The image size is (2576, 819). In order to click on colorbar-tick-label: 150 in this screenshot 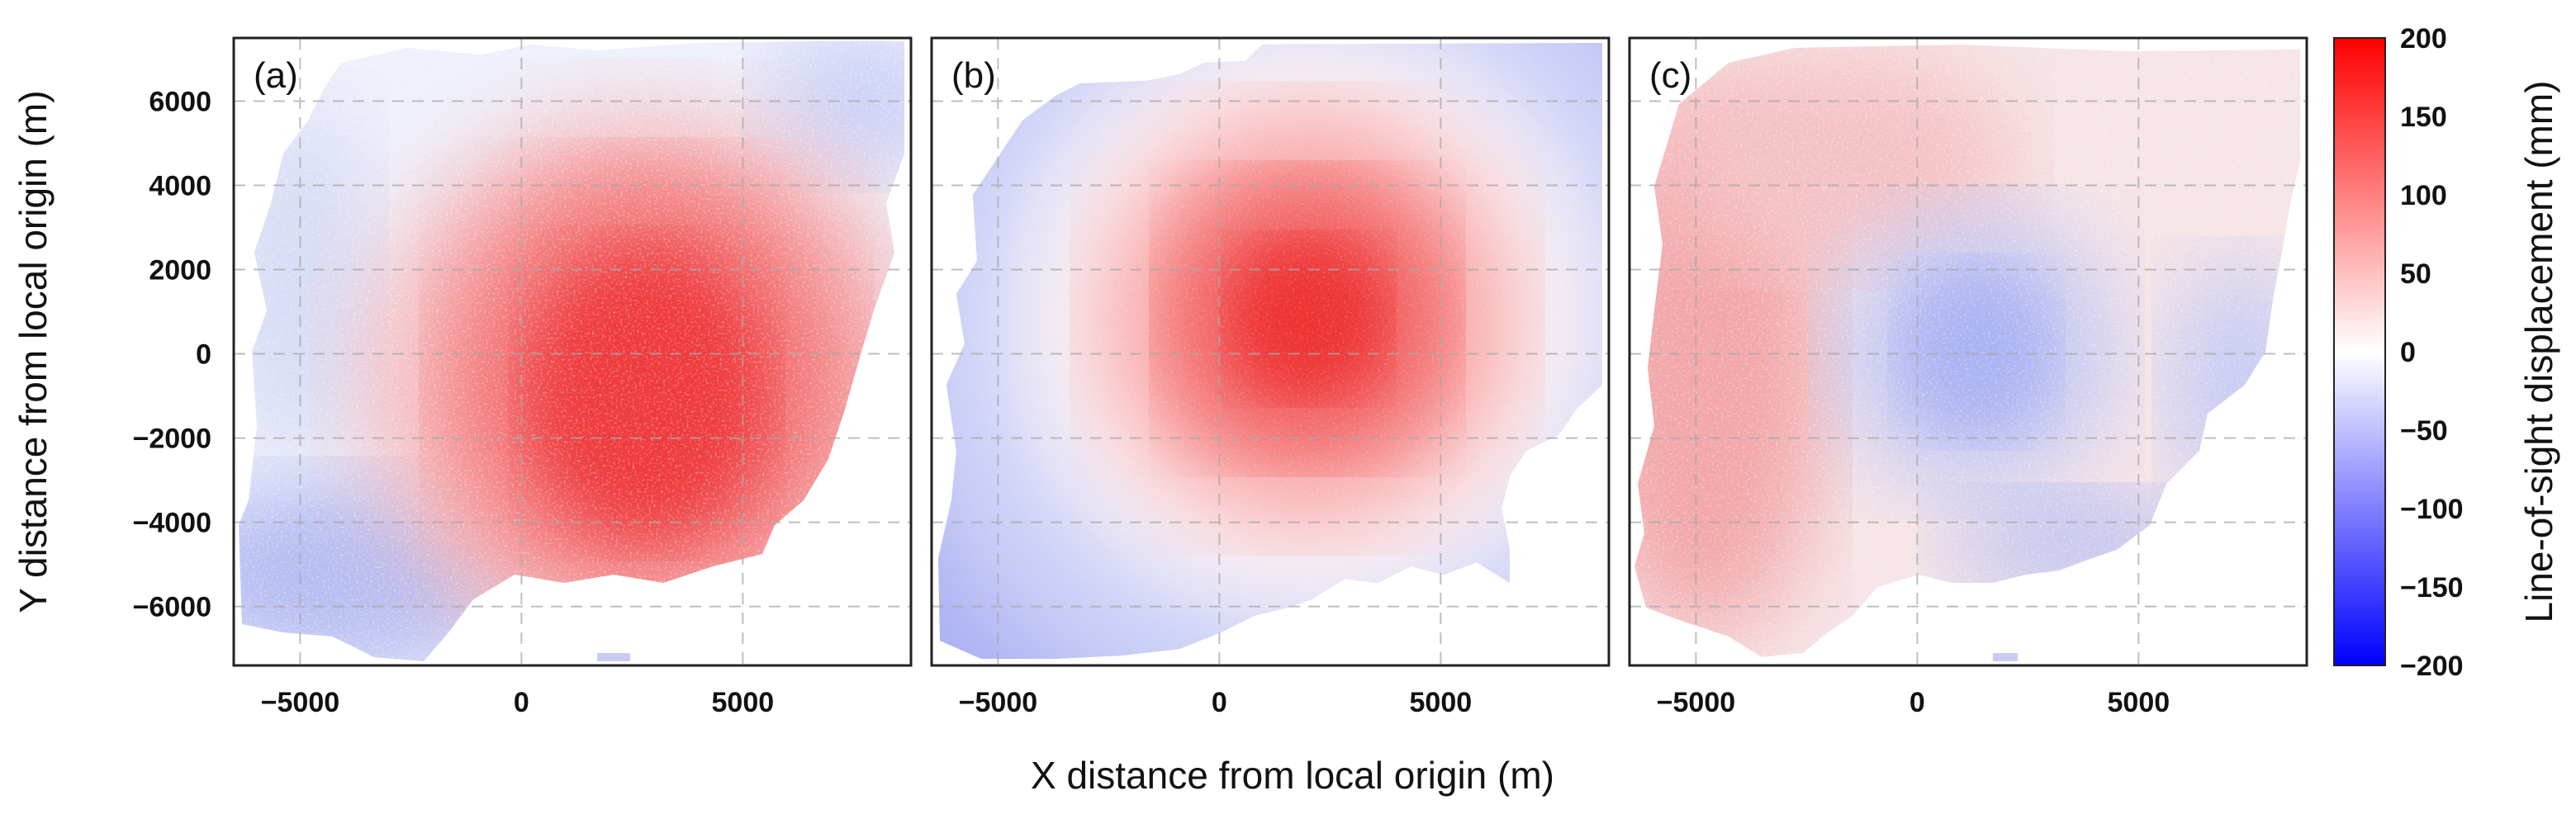, I will do `click(2423, 117)`.